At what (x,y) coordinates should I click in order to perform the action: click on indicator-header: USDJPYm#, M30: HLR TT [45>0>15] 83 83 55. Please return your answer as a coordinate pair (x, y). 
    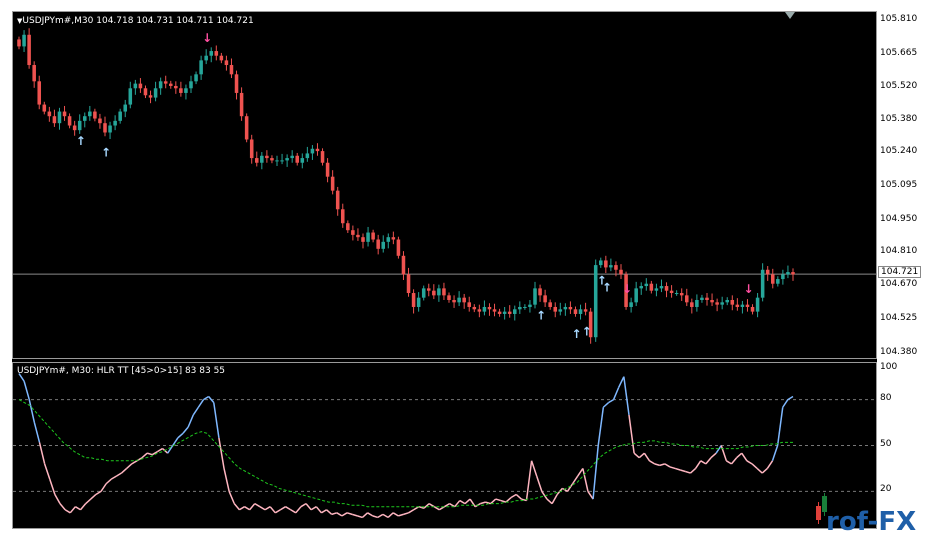
    Looking at the image, I should click on (121, 371).